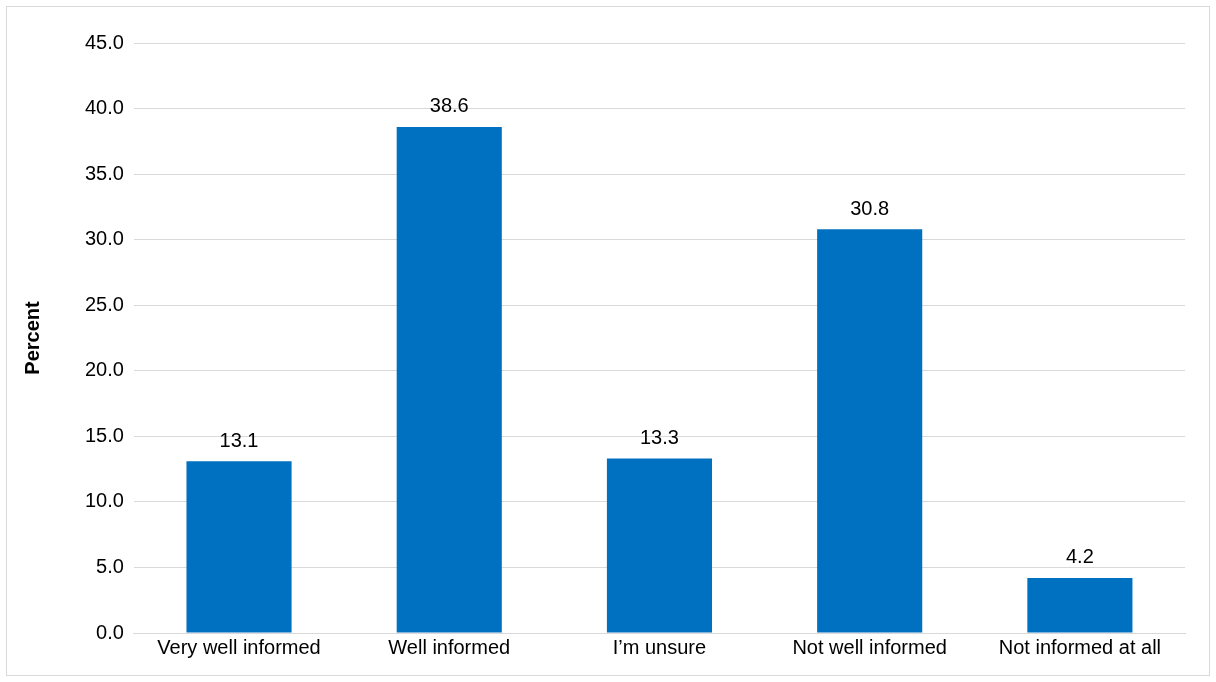 The height and width of the screenshot is (682, 1216). Describe the element at coordinates (104, 434) in the screenshot. I see `y-tick-label: 15.0` at that location.